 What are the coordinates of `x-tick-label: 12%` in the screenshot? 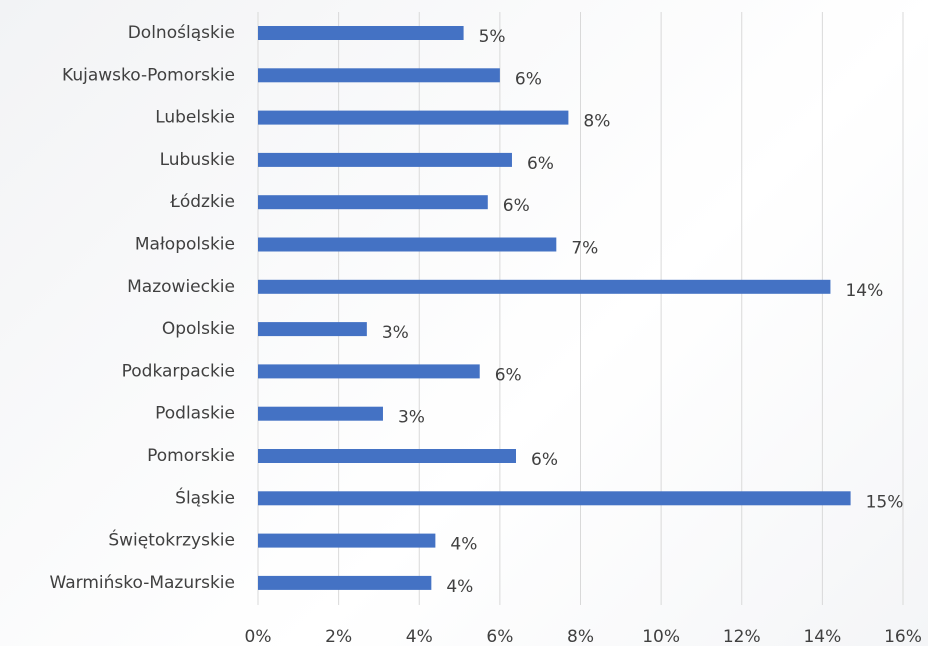 It's located at (742, 636).